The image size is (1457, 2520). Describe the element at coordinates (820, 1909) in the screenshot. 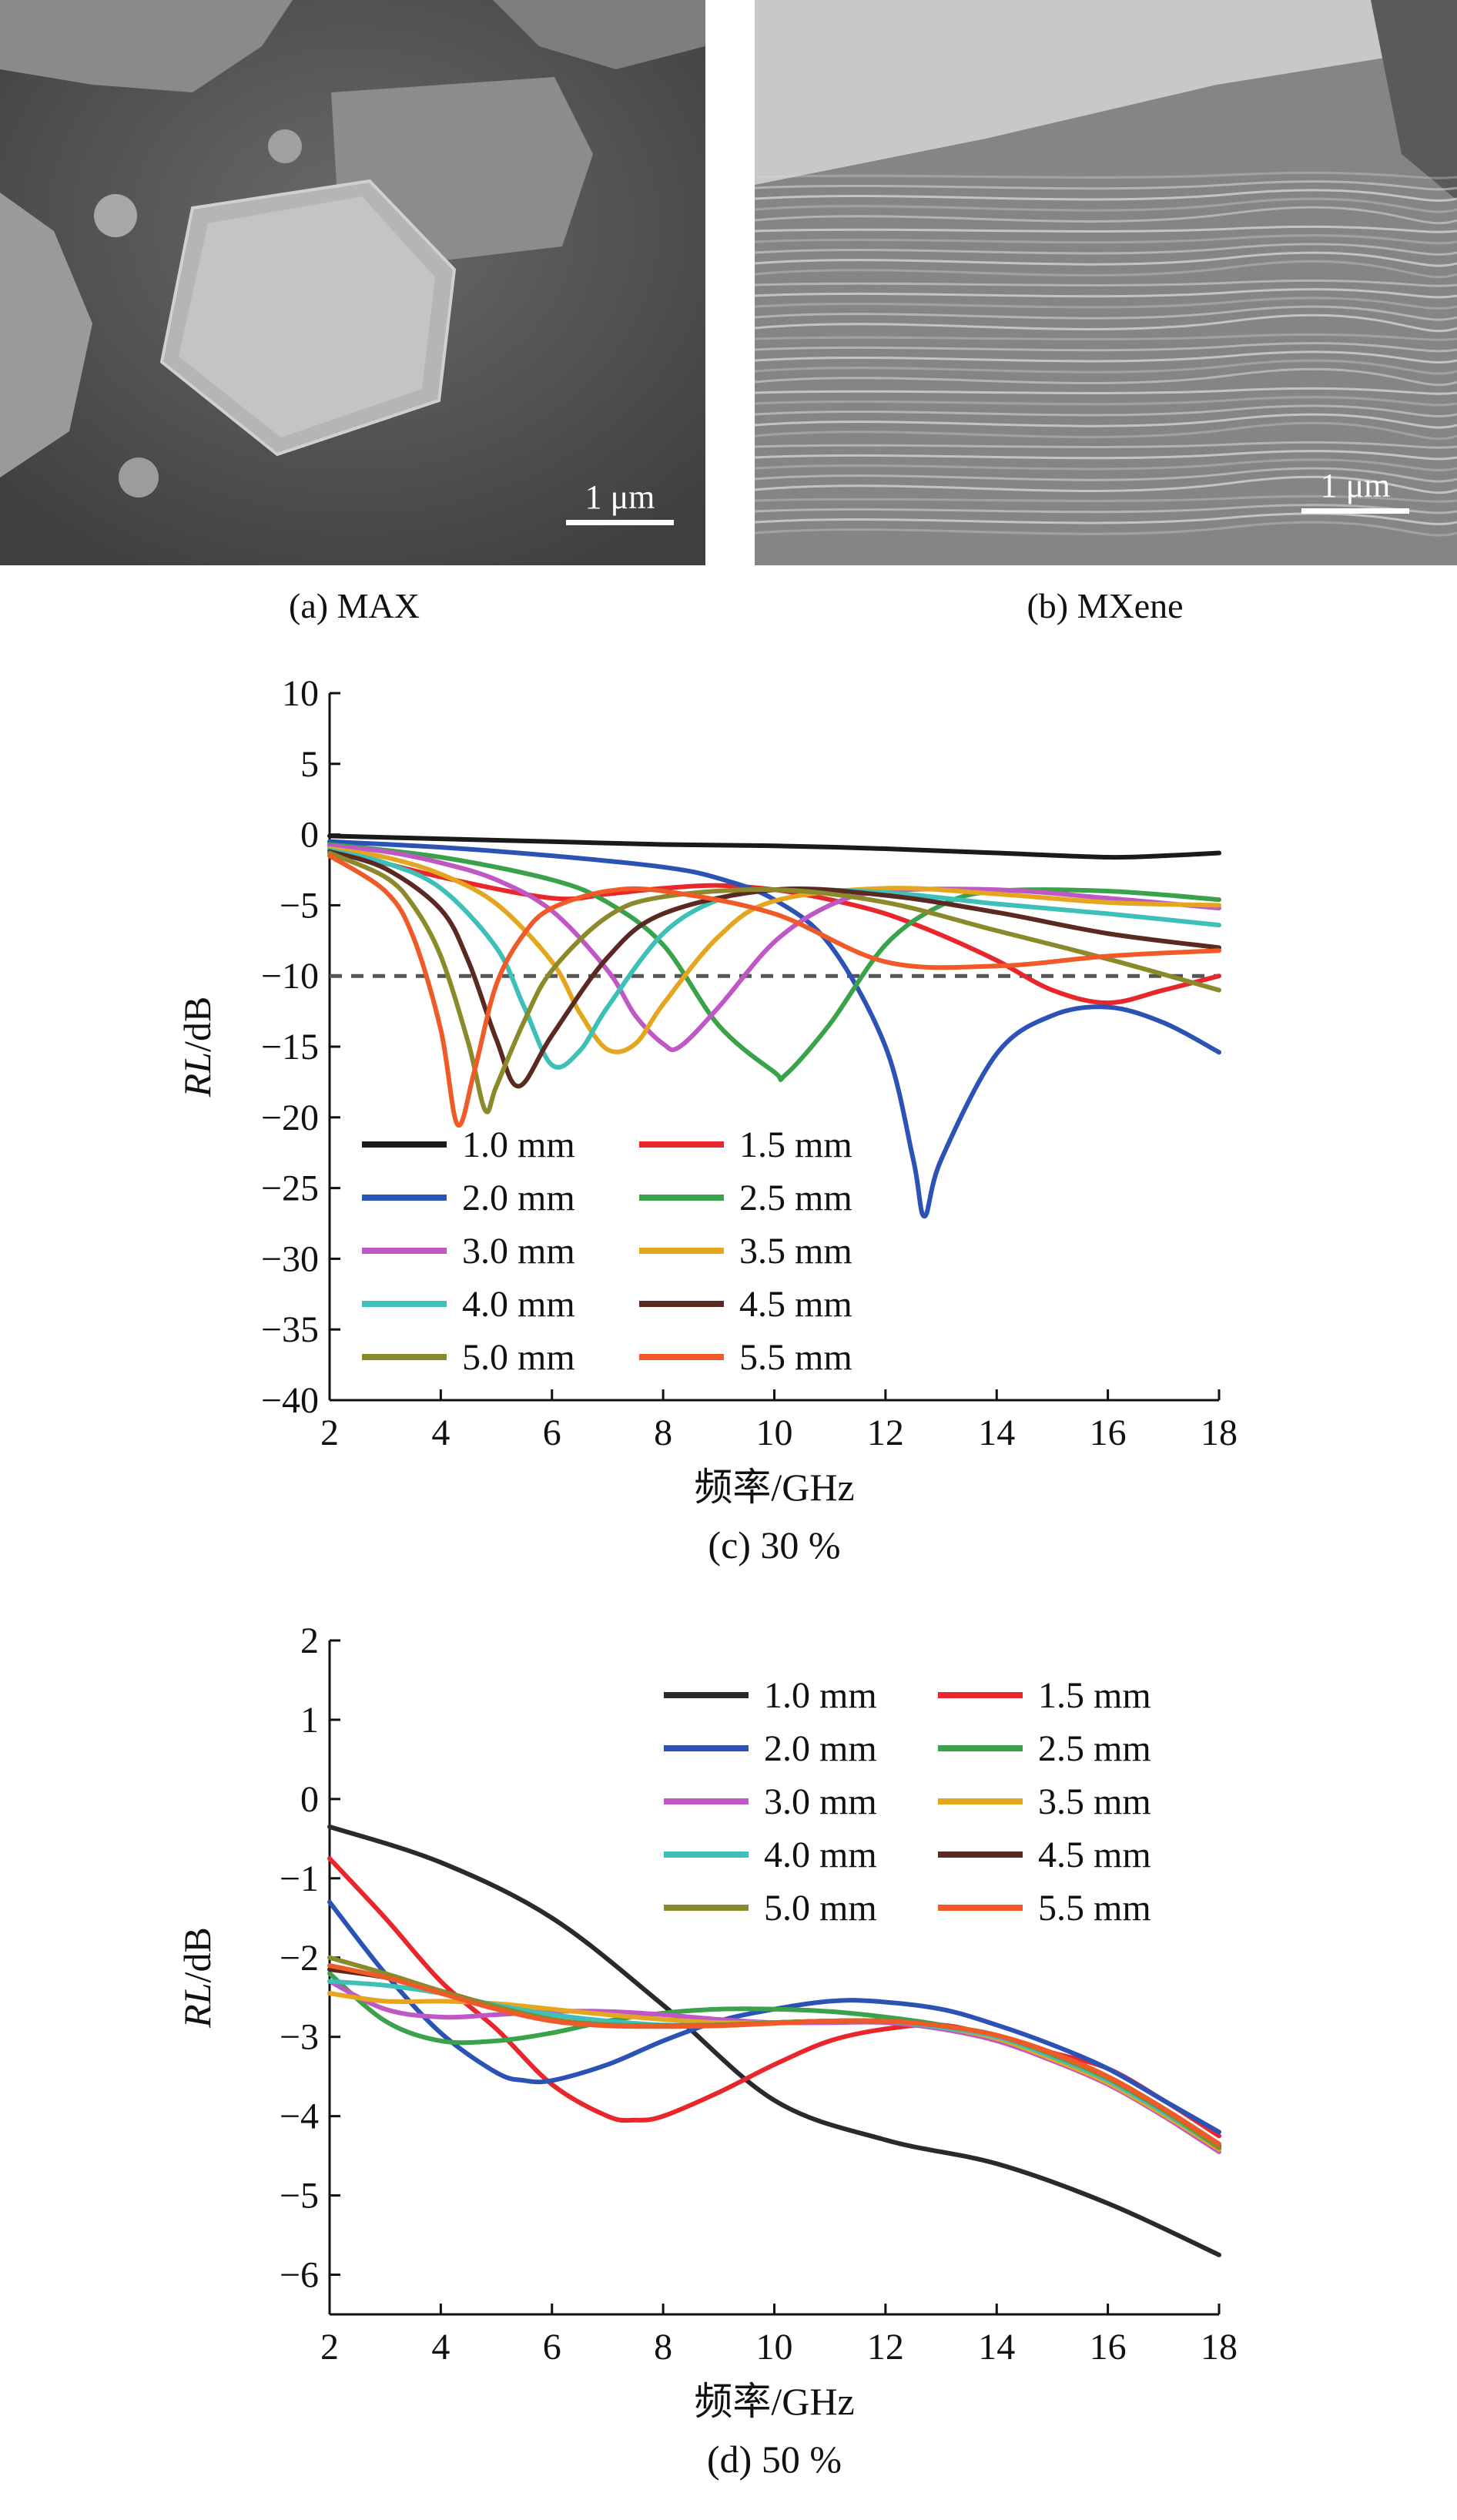

I see `legend-label: 5.0 mm` at that location.